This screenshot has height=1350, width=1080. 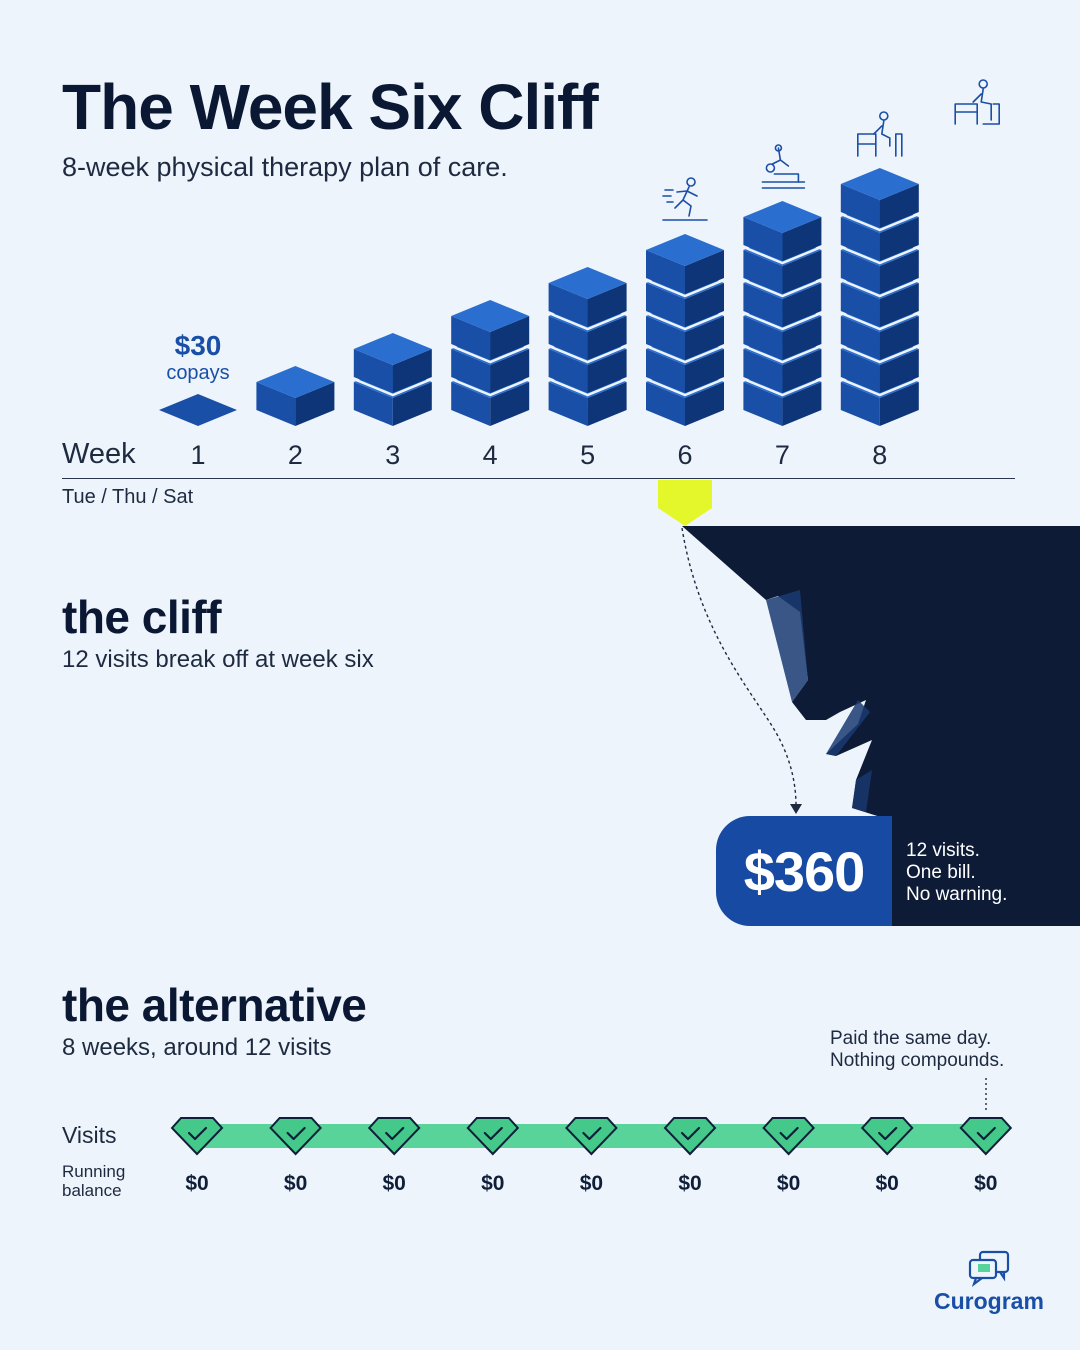 What do you see at coordinates (989, 1301) in the screenshot?
I see `brand-name: Curogram` at bounding box center [989, 1301].